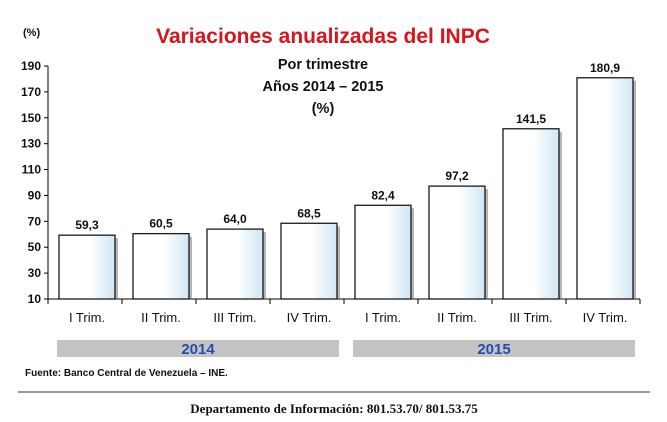 The width and height of the screenshot is (667, 422). I want to click on chart-subtitle-line-2: Años 2014 – 2015, so click(323, 87).